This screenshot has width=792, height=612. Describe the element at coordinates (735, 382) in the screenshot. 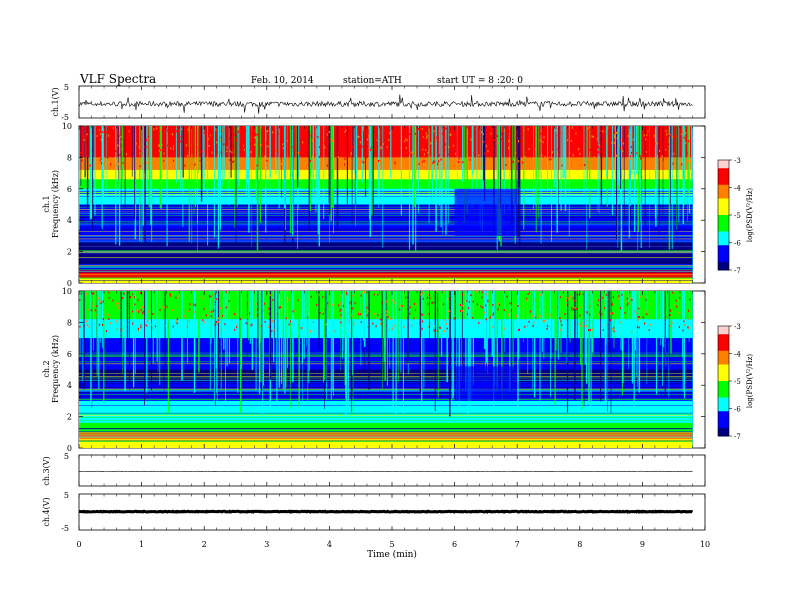

I see `ch2-colorbar: -3 -4 -5 -6 -7 log(PSD(V²/Hz)` at that location.